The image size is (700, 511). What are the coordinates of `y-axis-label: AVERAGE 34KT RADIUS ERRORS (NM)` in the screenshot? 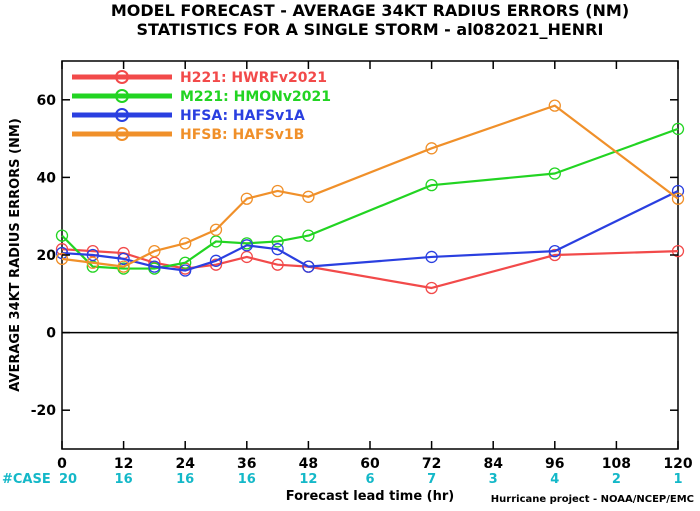 It's located at (15, 255).